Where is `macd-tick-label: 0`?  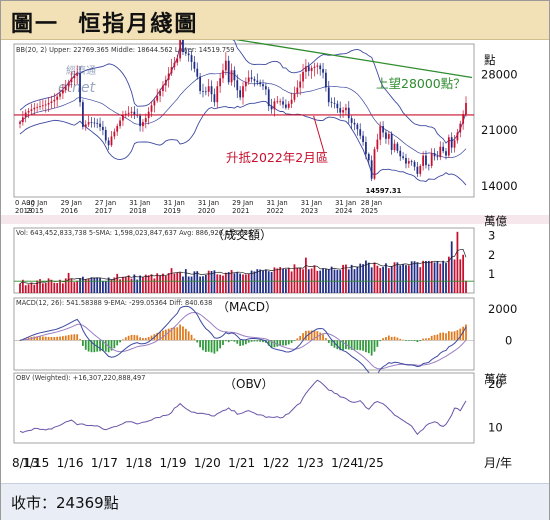
macd-tick-label: 0 is located at coordinates (508, 340).